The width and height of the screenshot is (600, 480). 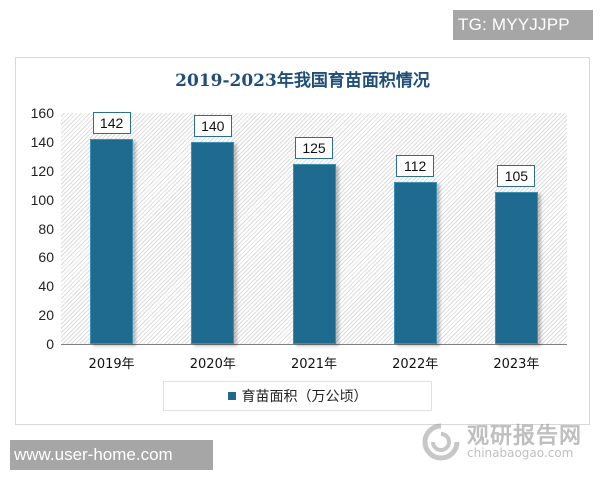 What do you see at coordinates (304, 397) in the screenshot?
I see `legend-label: 育苗面积（万公顷）` at bounding box center [304, 397].